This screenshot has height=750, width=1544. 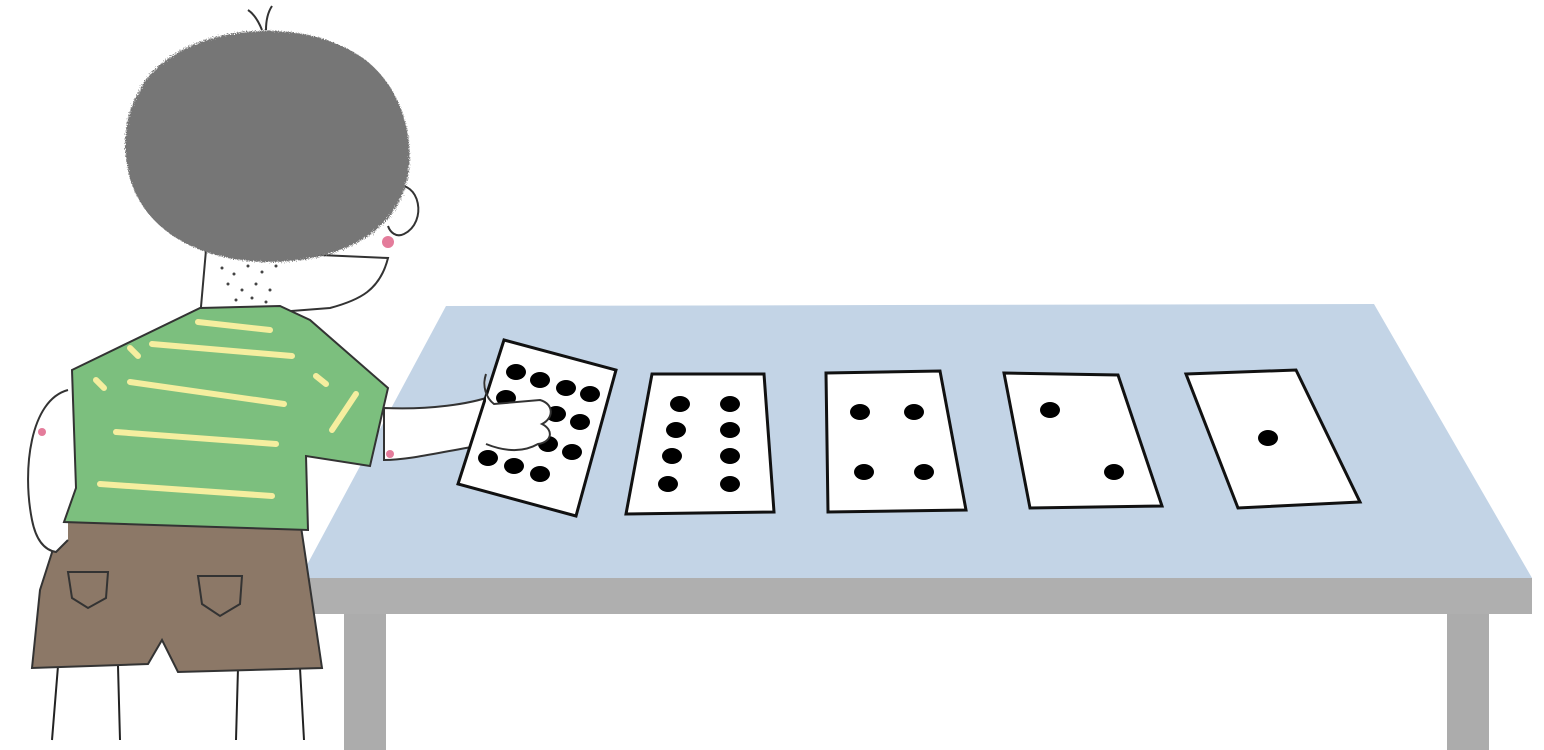 What do you see at coordinates (365, 681) in the screenshot?
I see `table-leg-left` at bounding box center [365, 681].